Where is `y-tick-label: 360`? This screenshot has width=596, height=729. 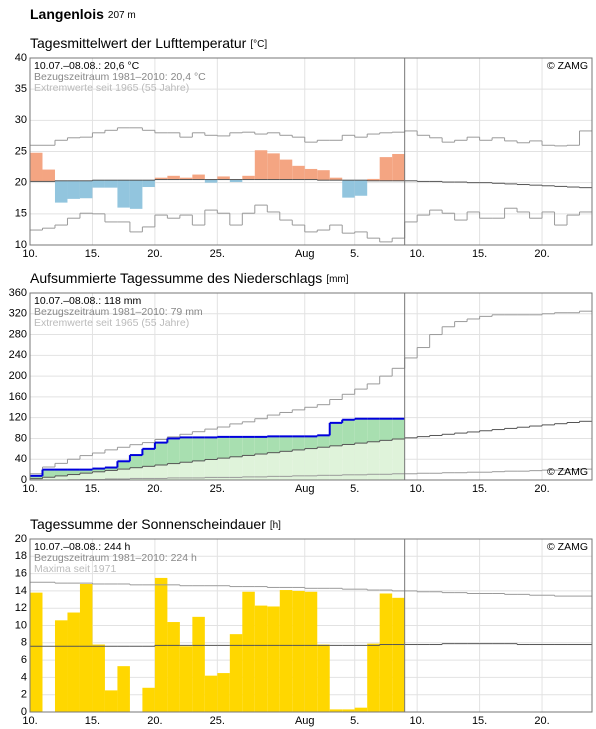 y-tick-label: 360 is located at coordinates (18, 293).